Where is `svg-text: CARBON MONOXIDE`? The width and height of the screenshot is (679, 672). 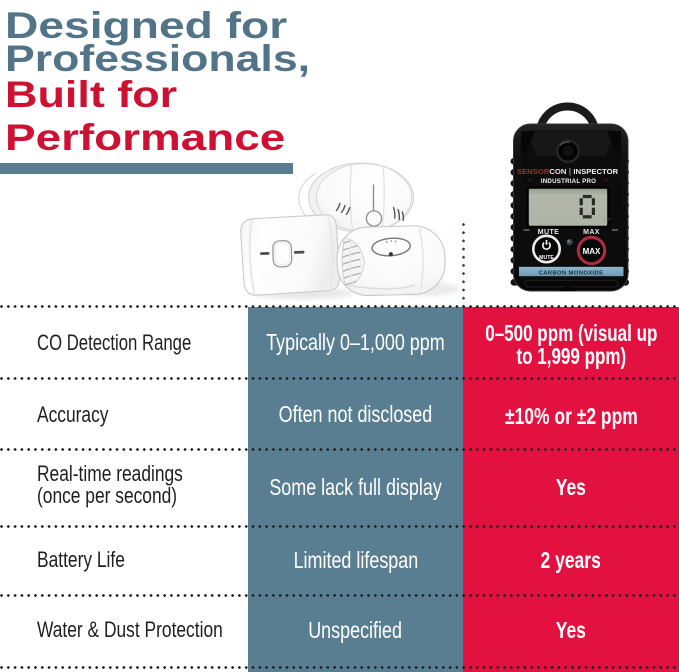 svg-text: CARBON MONOXIDE is located at coordinates (571, 273).